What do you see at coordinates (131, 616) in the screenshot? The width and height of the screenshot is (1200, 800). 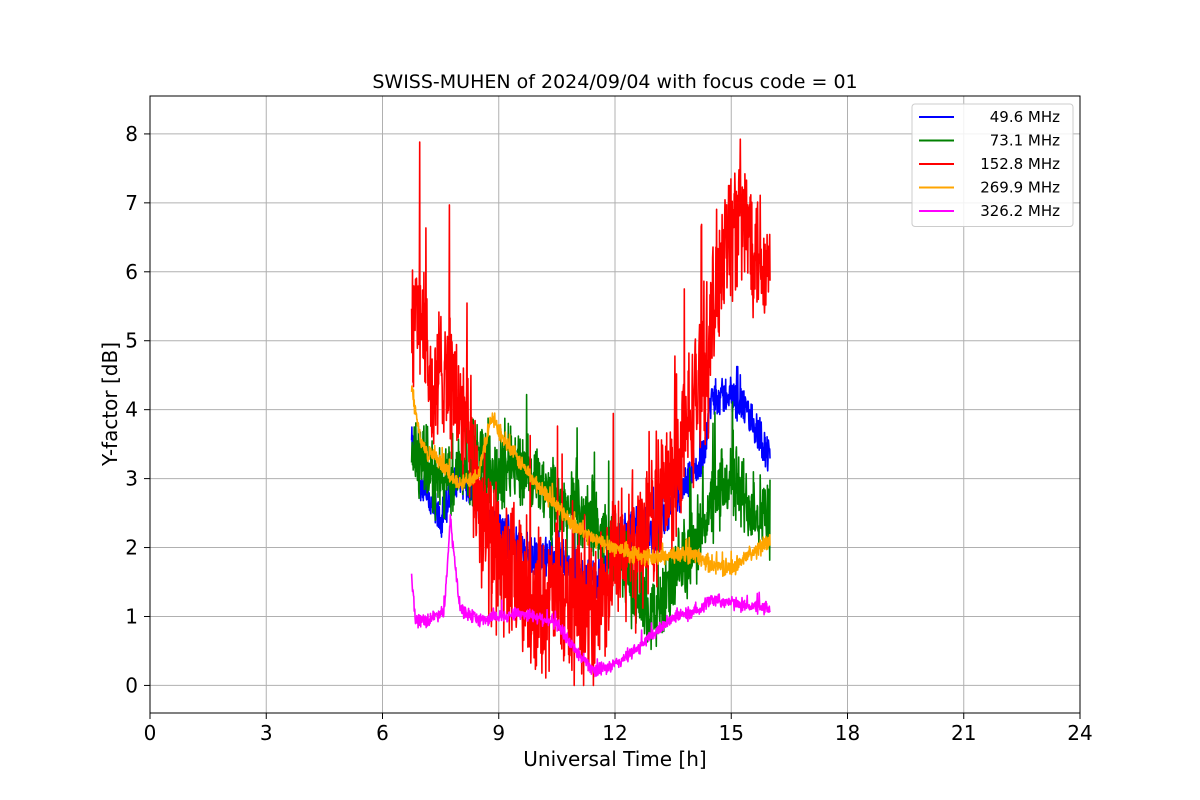 I see `y-tick-label: 1` at bounding box center [131, 616].